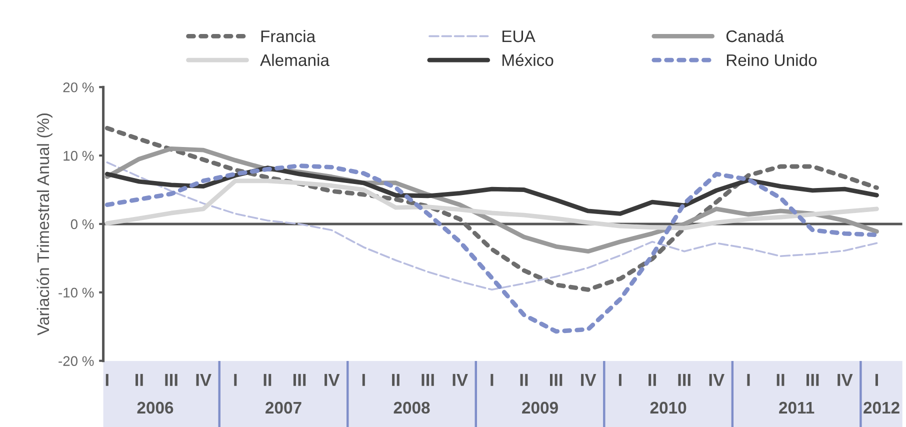  I want to click on y-axis-title: Variación Trimestral Anual (%), so click(44, 225).